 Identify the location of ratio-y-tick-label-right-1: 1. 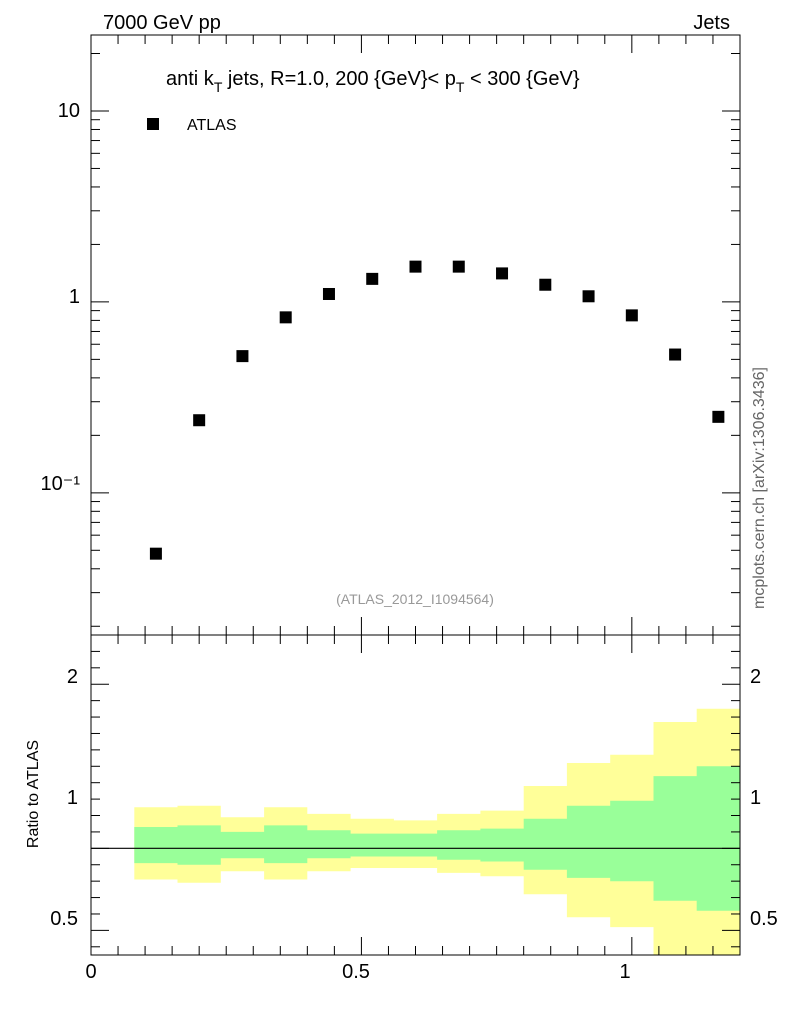
(755, 798).